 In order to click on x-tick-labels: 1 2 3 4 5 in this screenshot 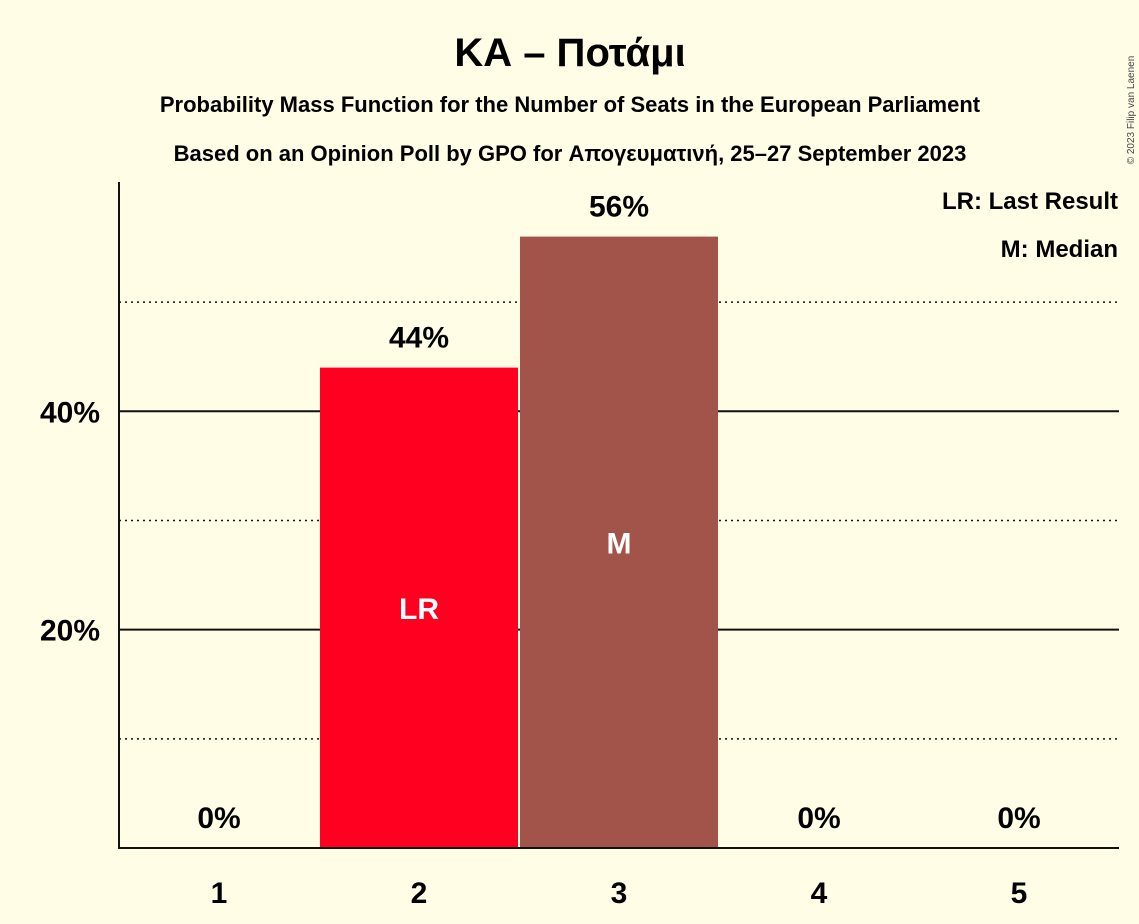, I will do `click(619, 893)`.